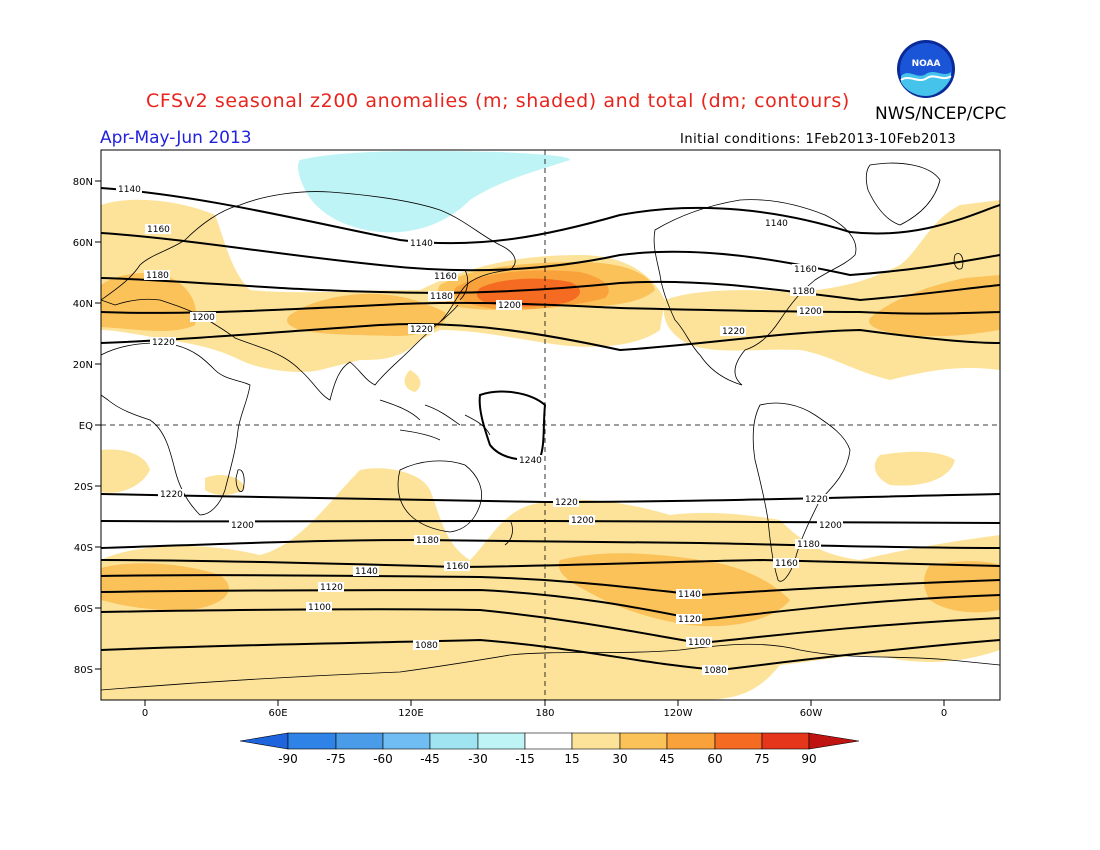  What do you see at coordinates (336, 759) in the screenshot?
I see `colorbar-label: -75` at bounding box center [336, 759].